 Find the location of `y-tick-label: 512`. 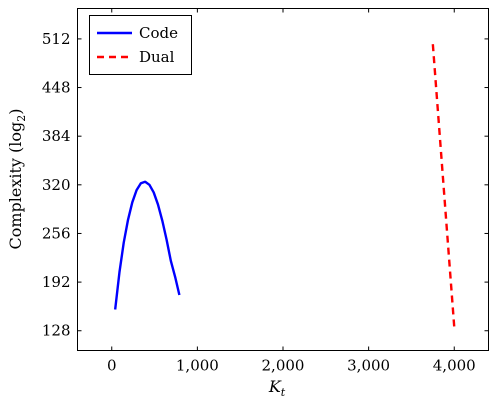

y-tick-label: 512 is located at coordinates (56, 39).